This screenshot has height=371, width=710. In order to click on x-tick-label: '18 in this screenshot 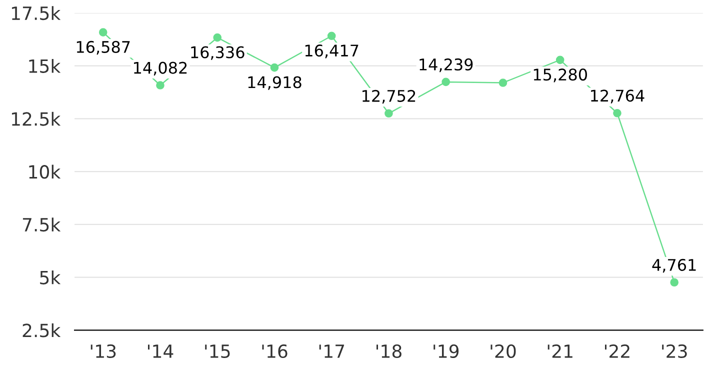, I will do `click(389, 351)`.